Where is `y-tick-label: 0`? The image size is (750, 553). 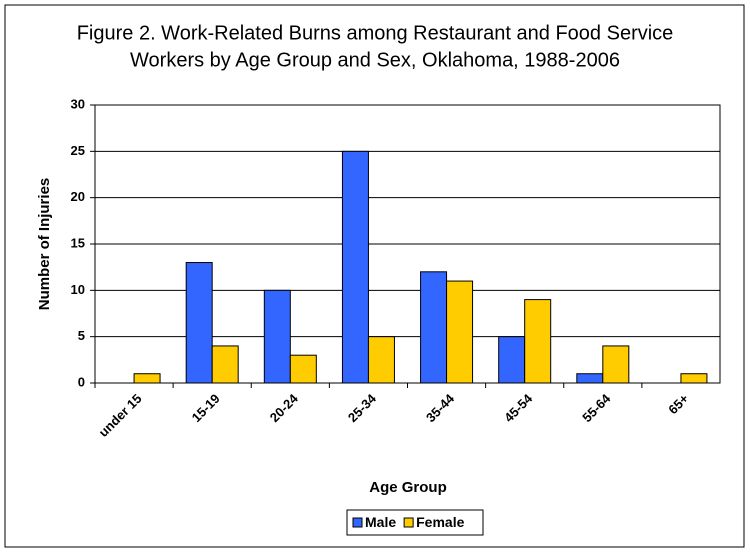 y-tick-label: 0 is located at coordinates (81, 381).